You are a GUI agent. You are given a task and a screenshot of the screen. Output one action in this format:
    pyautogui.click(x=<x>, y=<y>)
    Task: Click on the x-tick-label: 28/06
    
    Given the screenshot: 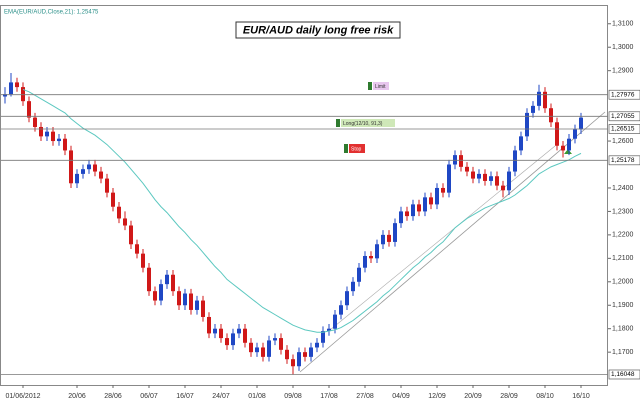 What is the action you would take?
    pyautogui.click(x=113, y=396)
    